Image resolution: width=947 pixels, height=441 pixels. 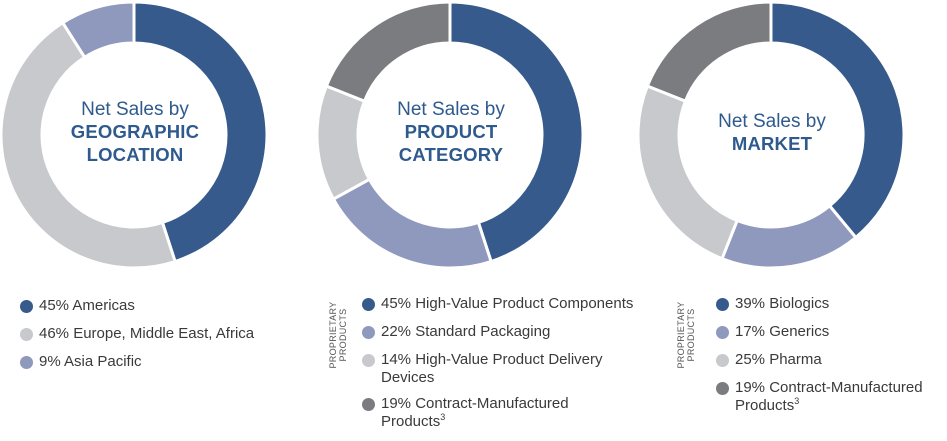 What do you see at coordinates (408, 377) in the screenshot?
I see `legend-label-continued: Devices` at bounding box center [408, 377].